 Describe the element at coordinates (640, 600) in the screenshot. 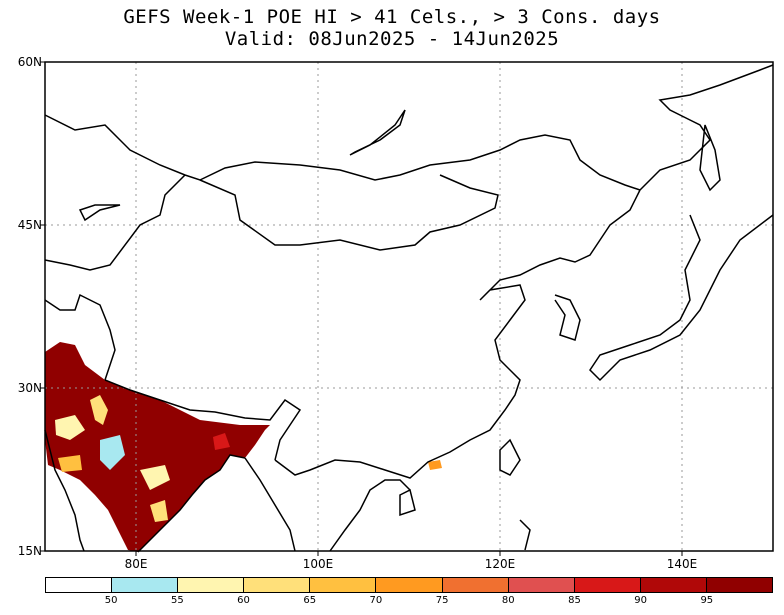

I see `colorbar-level-label: 90` at that location.